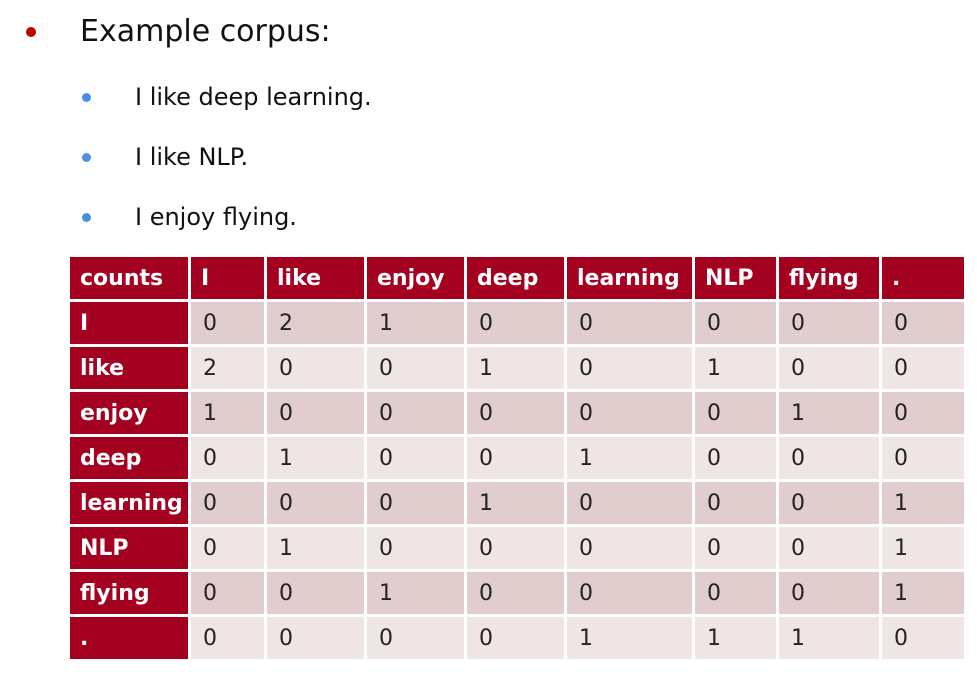 The width and height of the screenshot is (977, 679). I want to click on row-header: deep, so click(129, 458).